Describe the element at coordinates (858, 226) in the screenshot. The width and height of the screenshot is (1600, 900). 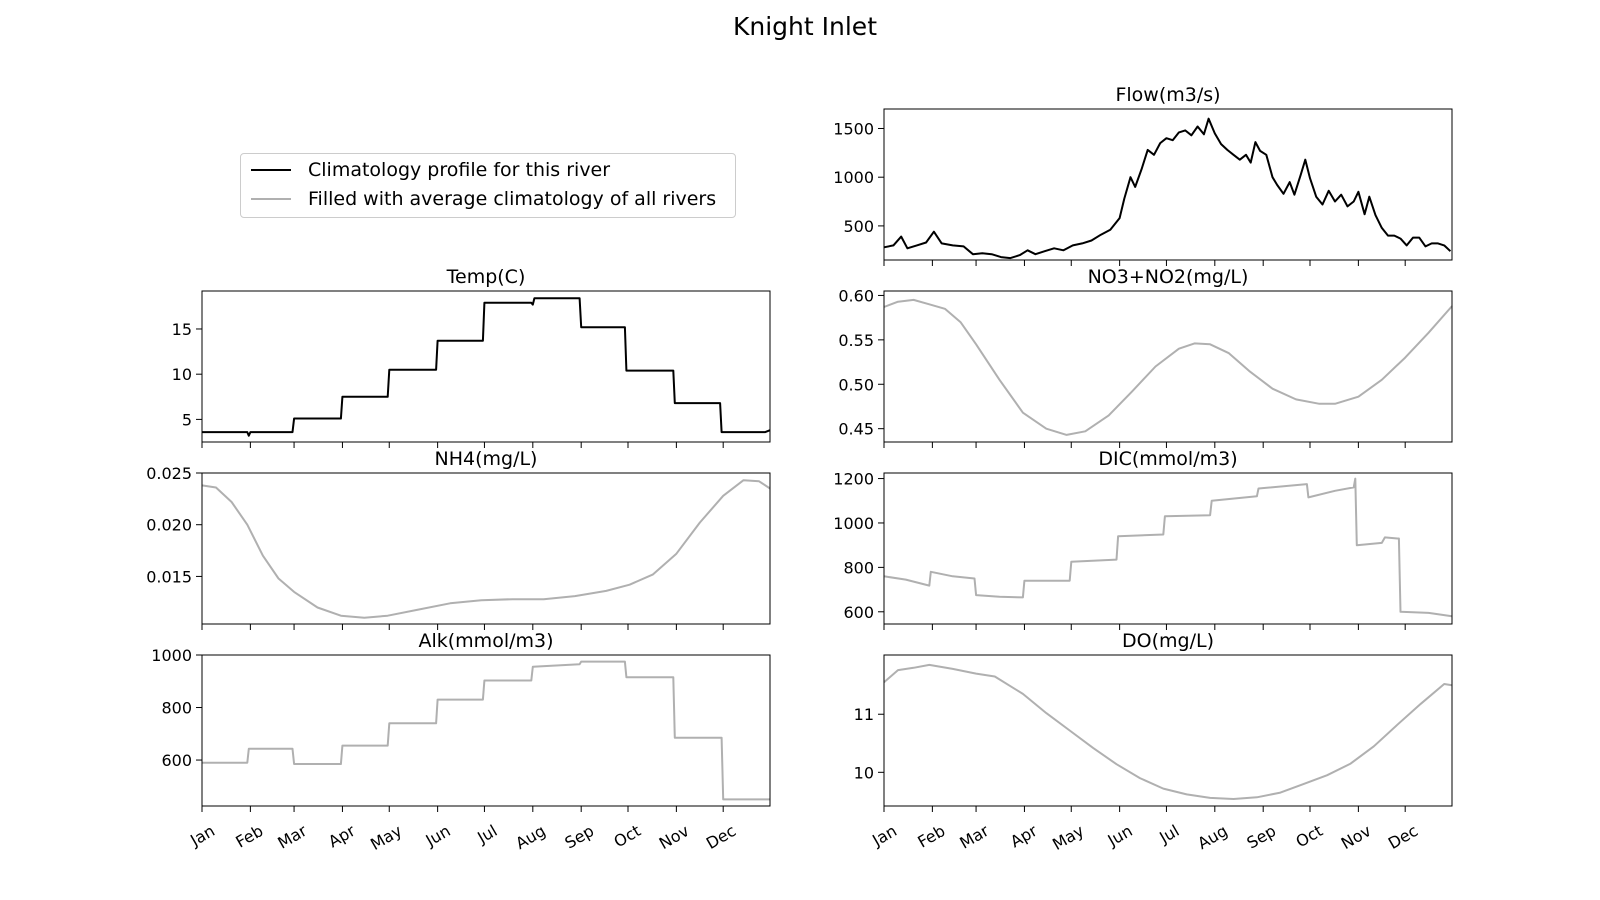
I see `y-tick-label: 500` at that location.